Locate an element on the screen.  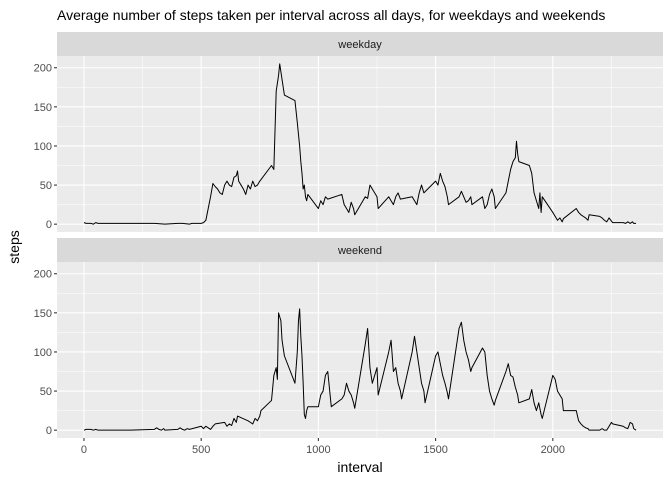
x-tick-label: 500 is located at coordinates (201, 450).